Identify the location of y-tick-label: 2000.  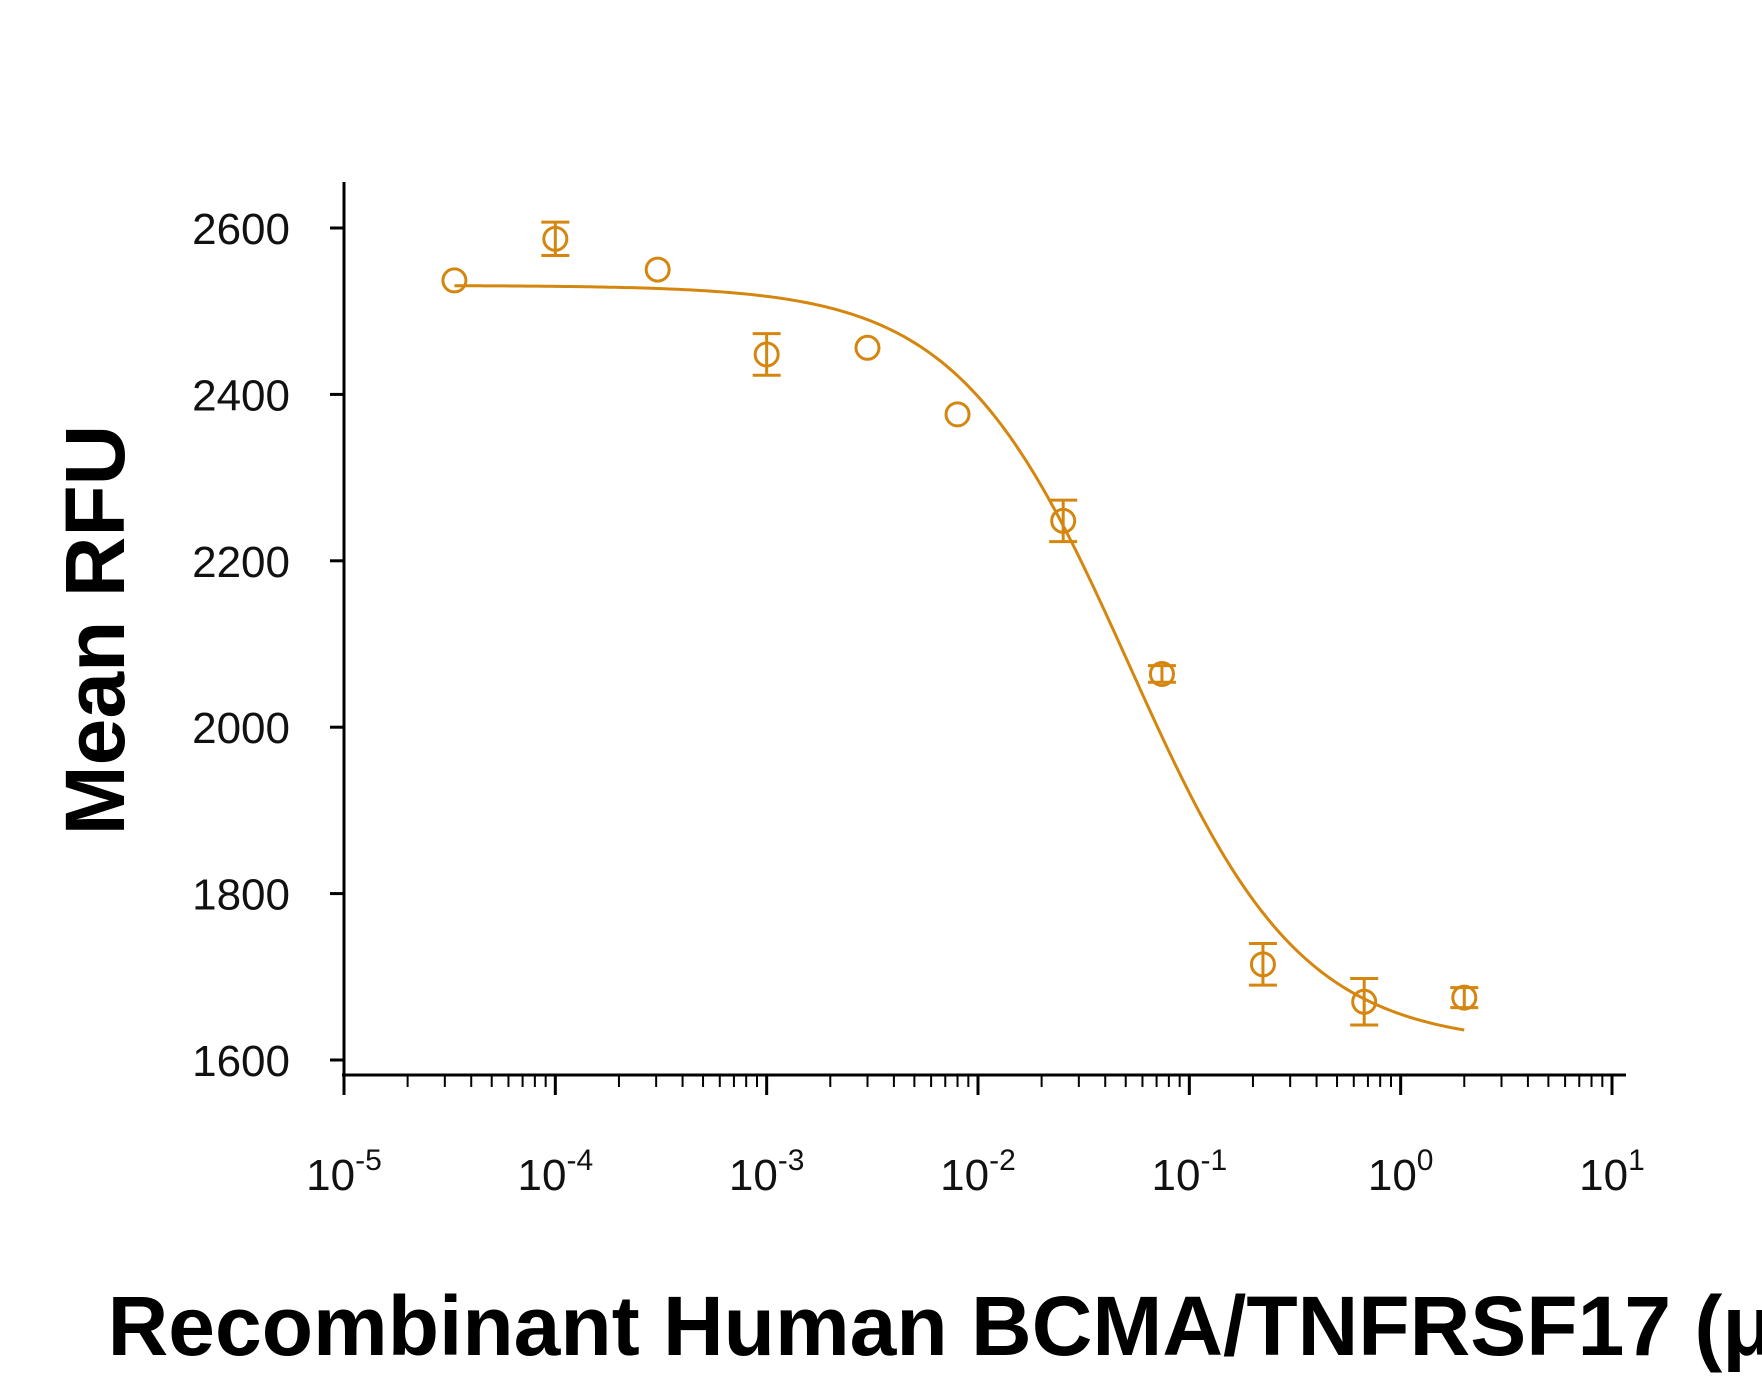
(241, 728).